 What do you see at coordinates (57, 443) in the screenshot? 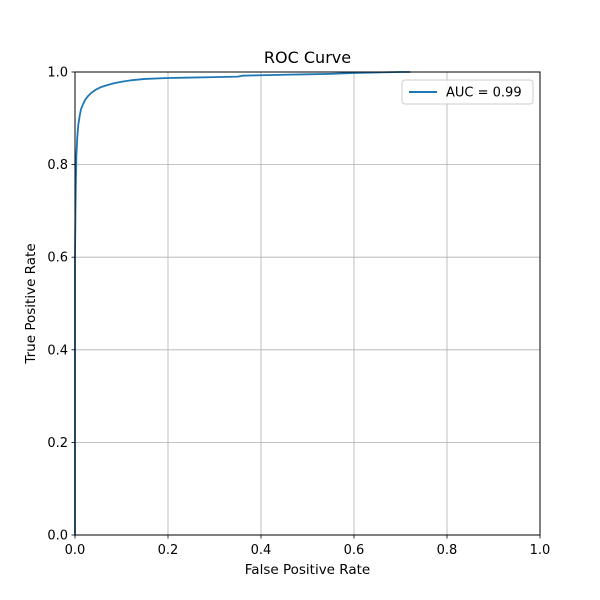
I see `y-tick-label: 0.2` at bounding box center [57, 443].